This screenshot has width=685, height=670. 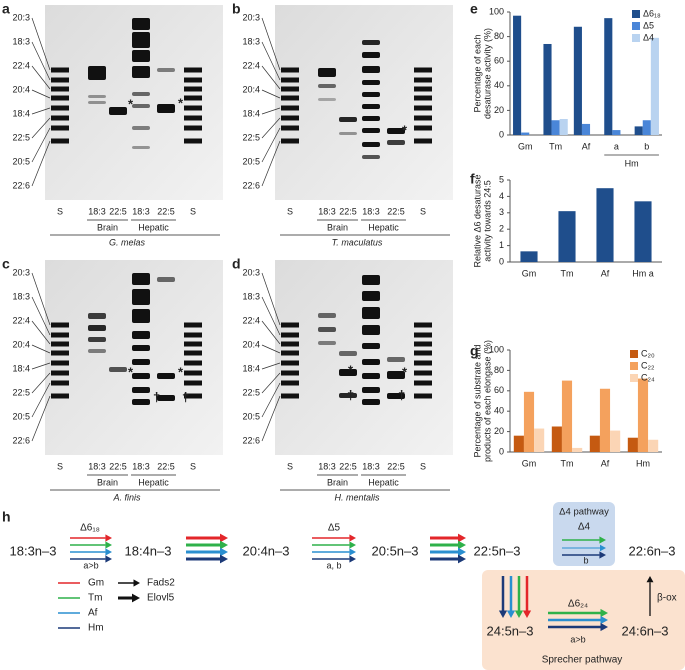 I want to click on y-axis-label: Percentage of each, so click(x=477, y=73).